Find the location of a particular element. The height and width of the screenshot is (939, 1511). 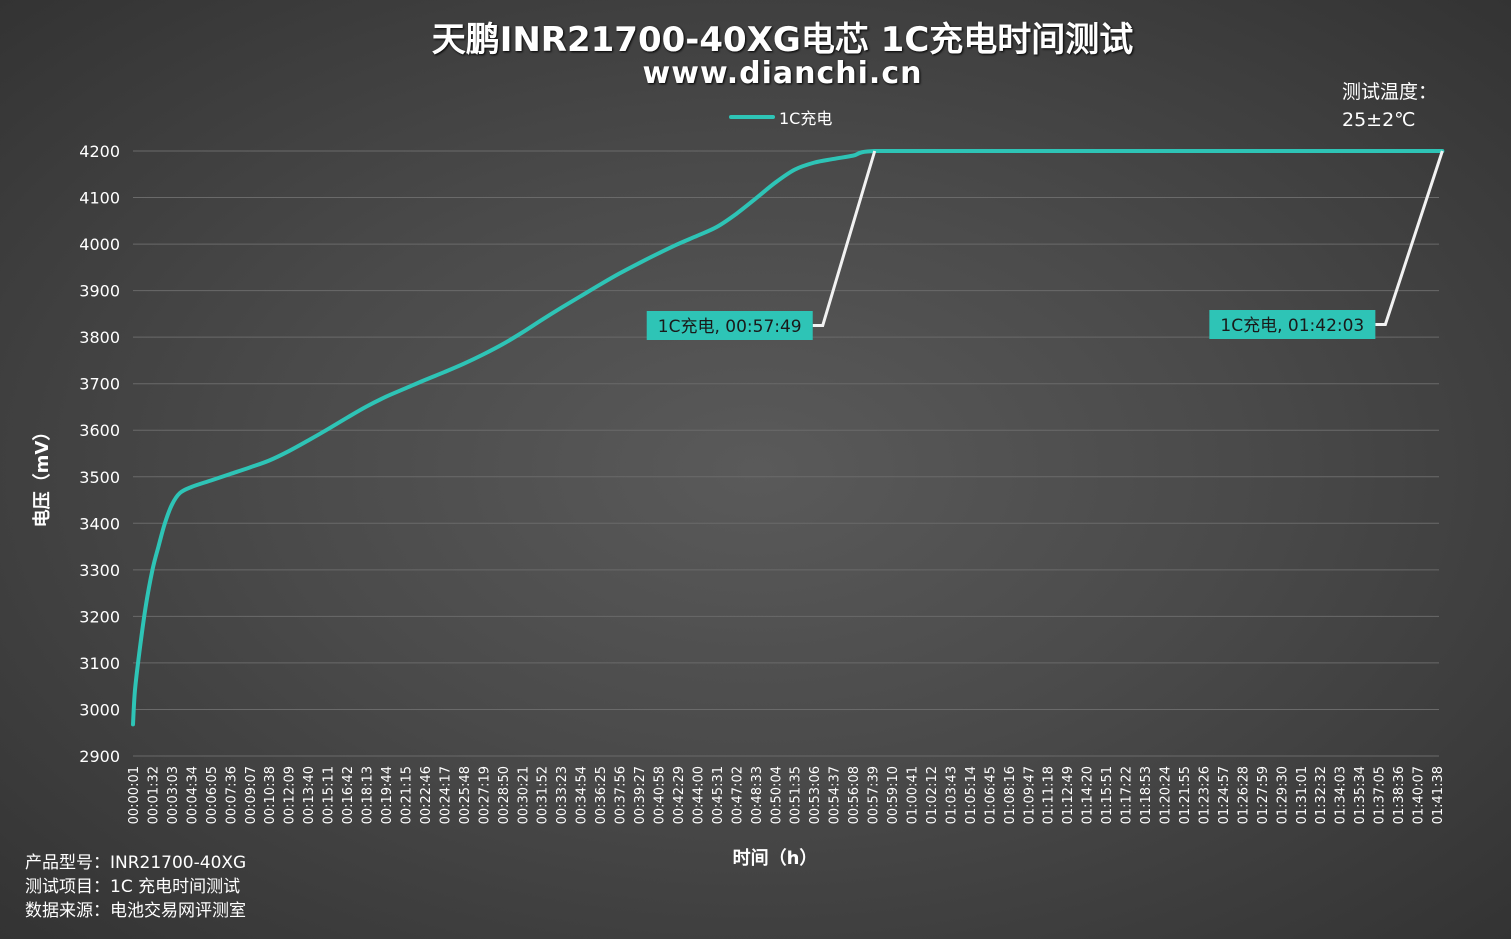

x-tick-label: 01:35:34 is located at coordinates (1360, 795).